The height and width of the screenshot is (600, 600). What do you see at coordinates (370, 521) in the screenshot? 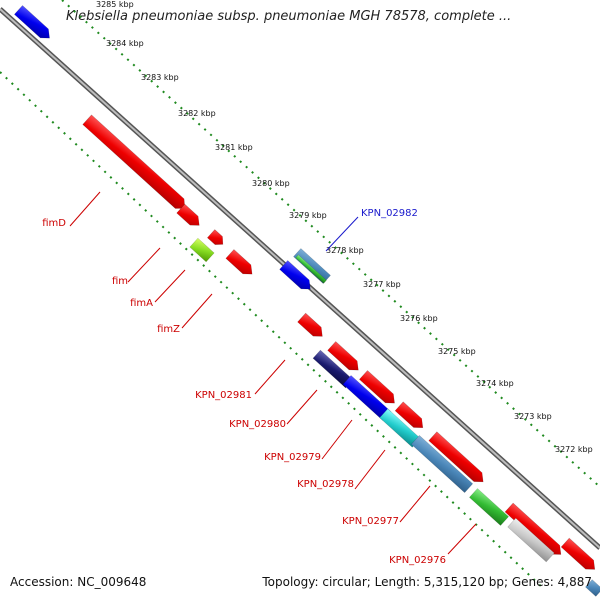
I see `gene-label: KPN_02977` at bounding box center [370, 521].